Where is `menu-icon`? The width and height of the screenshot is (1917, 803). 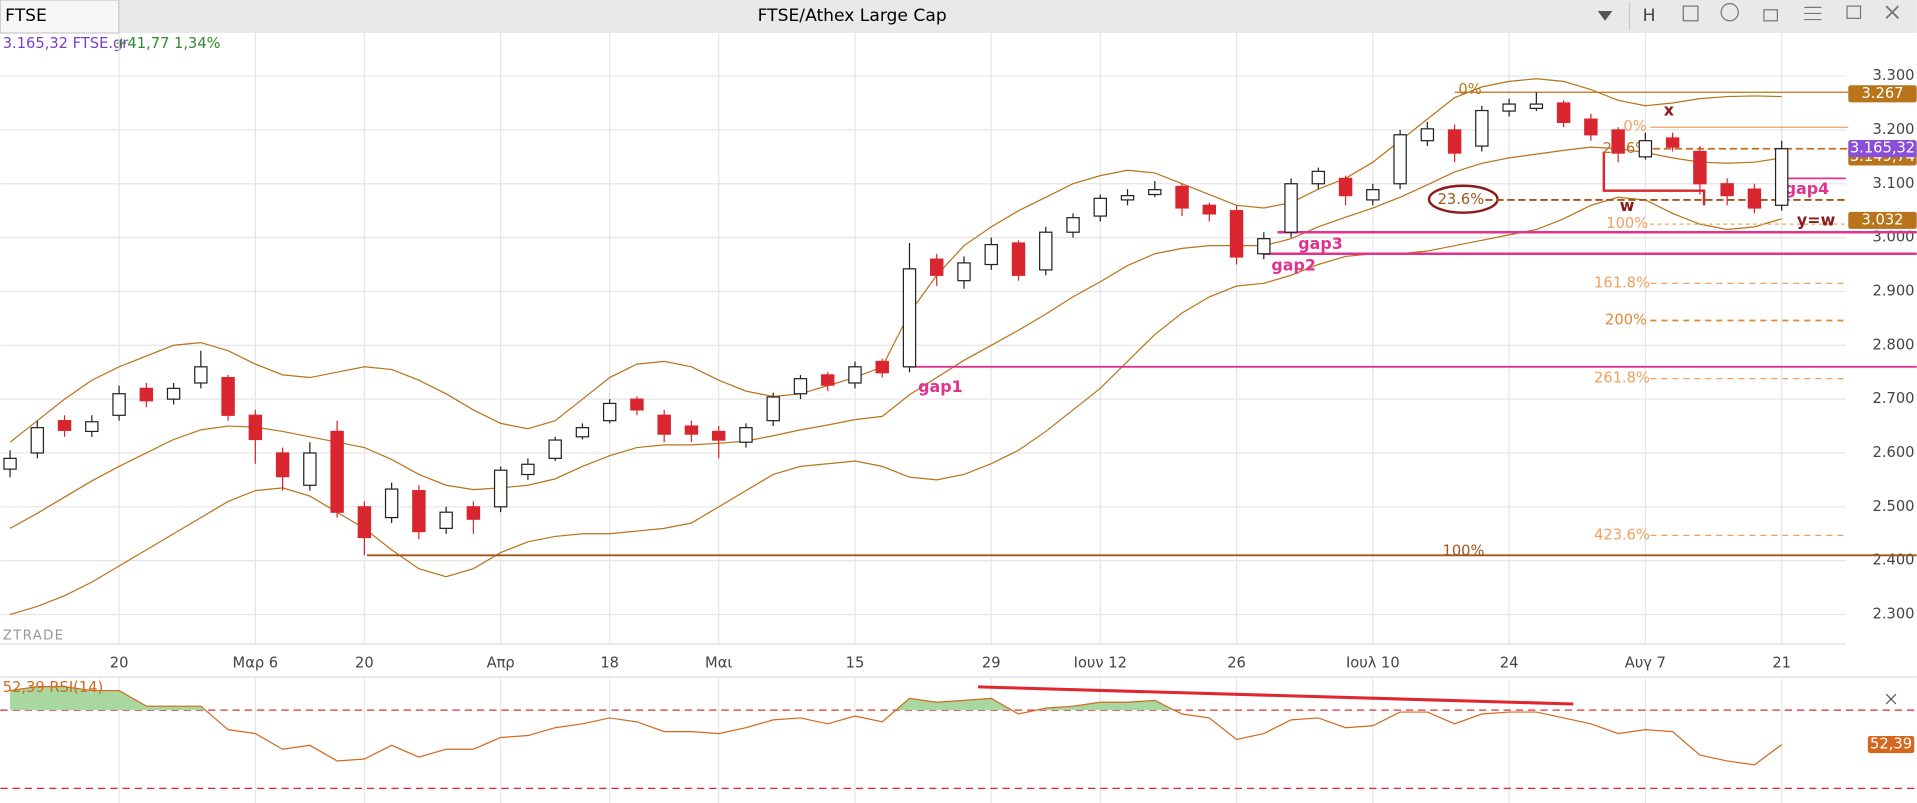
menu-icon is located at coordinates (1813, 13).